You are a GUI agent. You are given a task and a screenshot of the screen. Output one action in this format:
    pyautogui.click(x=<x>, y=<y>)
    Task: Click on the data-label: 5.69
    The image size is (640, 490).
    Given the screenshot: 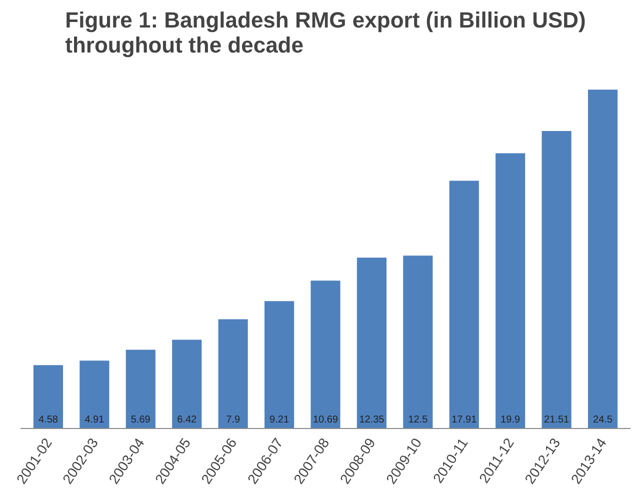 What is the action you would take?
    pyautogui.click(x=140, y=420)
    